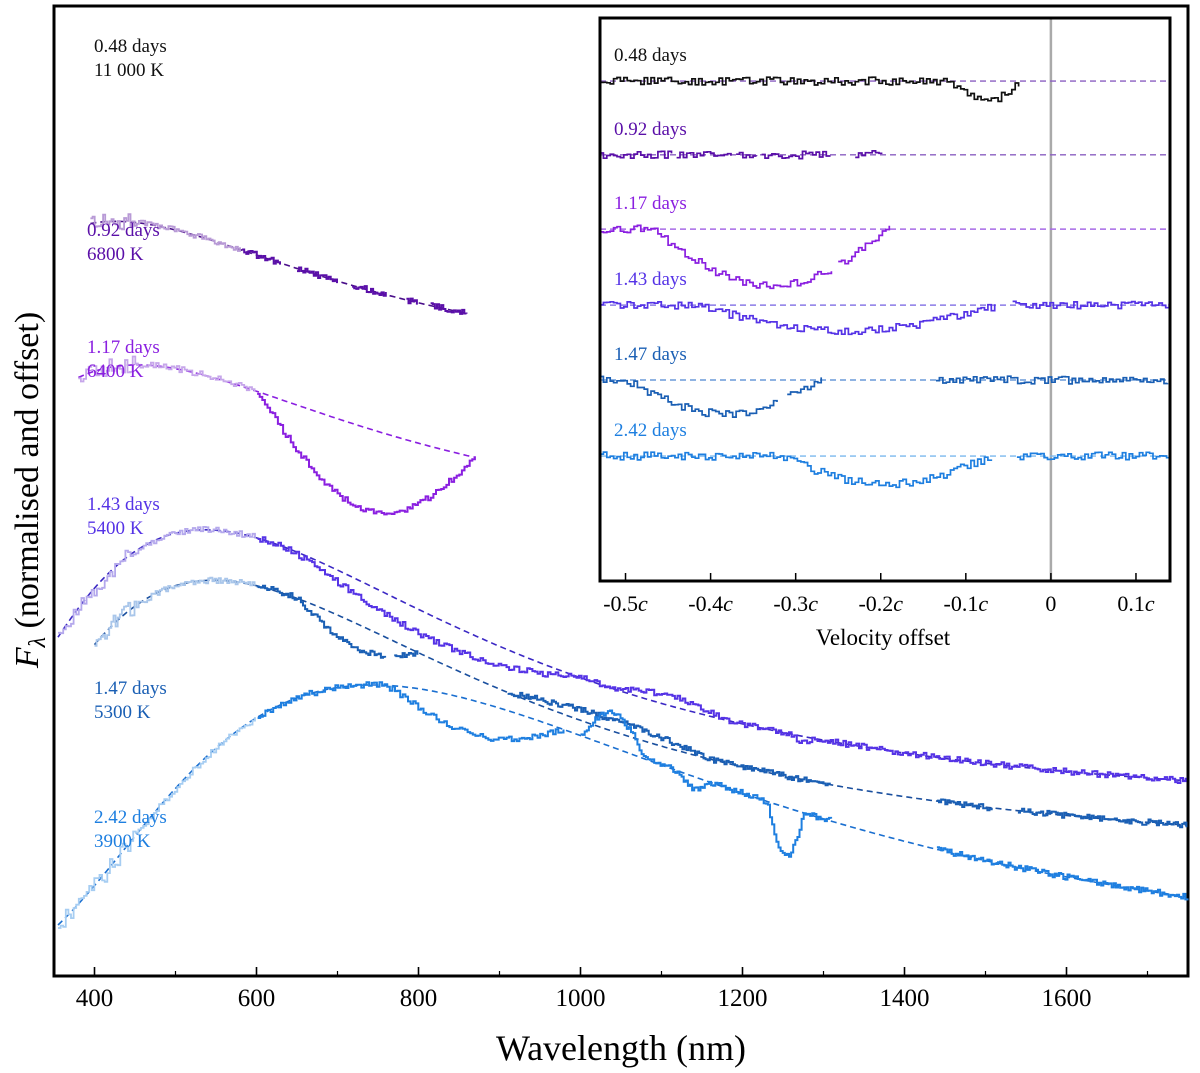  Describe the element at coordinates (130, 688) in the screenshot. I see `epoch-label: 1.47 days` at that location.